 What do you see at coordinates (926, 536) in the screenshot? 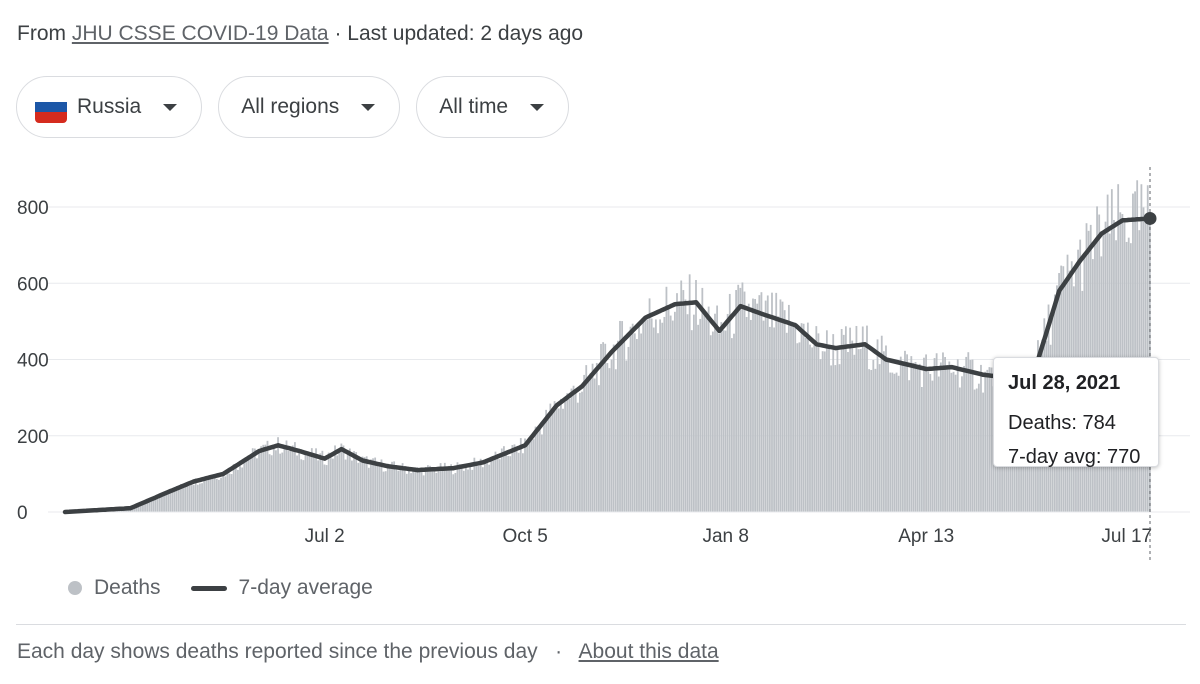
I see `x-tick-label: Apr 13` at bounding box center [926, 536].